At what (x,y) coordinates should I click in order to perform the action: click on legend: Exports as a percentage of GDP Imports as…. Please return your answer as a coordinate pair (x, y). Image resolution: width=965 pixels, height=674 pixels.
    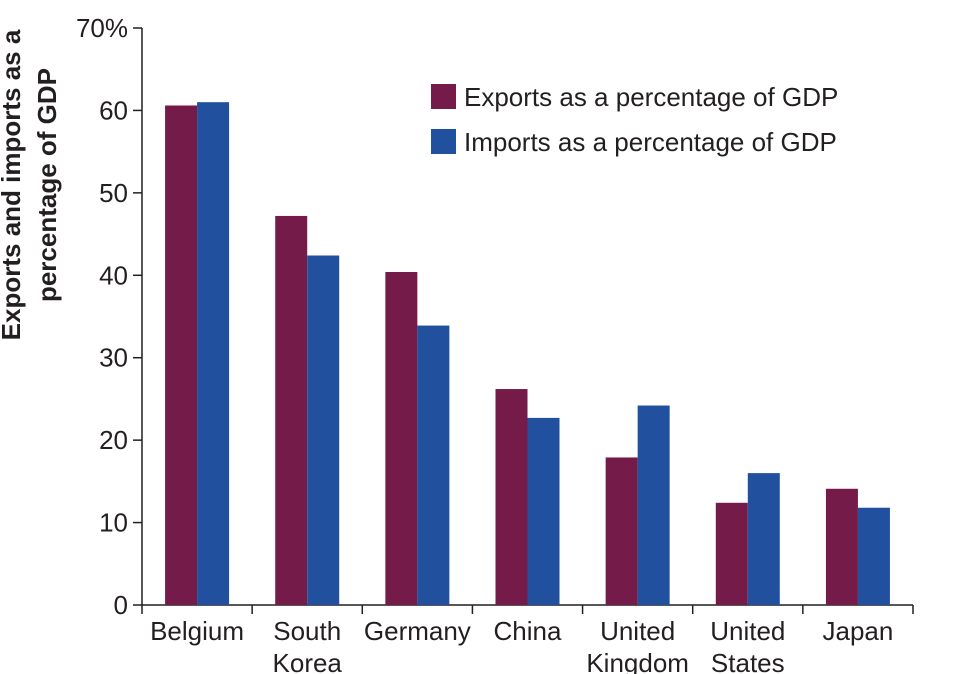
    Looking at the image, I should click on (634, 119).